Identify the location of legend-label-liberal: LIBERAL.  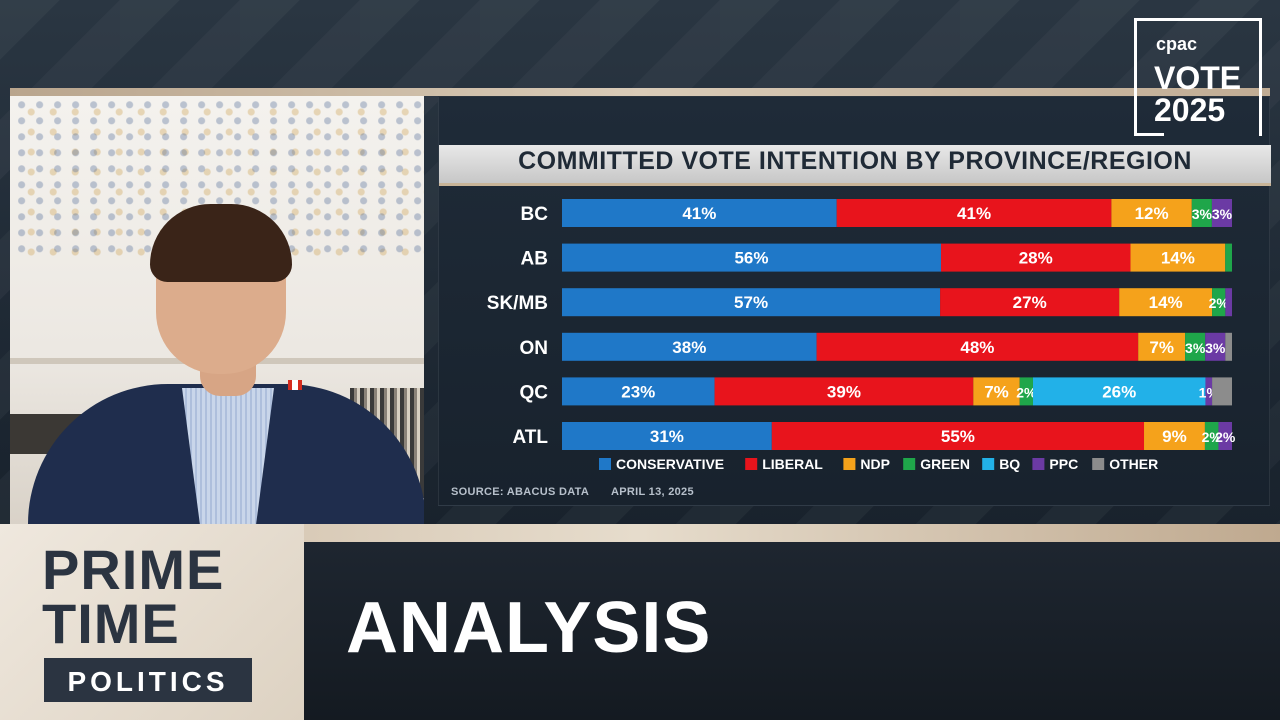
(792, 464).